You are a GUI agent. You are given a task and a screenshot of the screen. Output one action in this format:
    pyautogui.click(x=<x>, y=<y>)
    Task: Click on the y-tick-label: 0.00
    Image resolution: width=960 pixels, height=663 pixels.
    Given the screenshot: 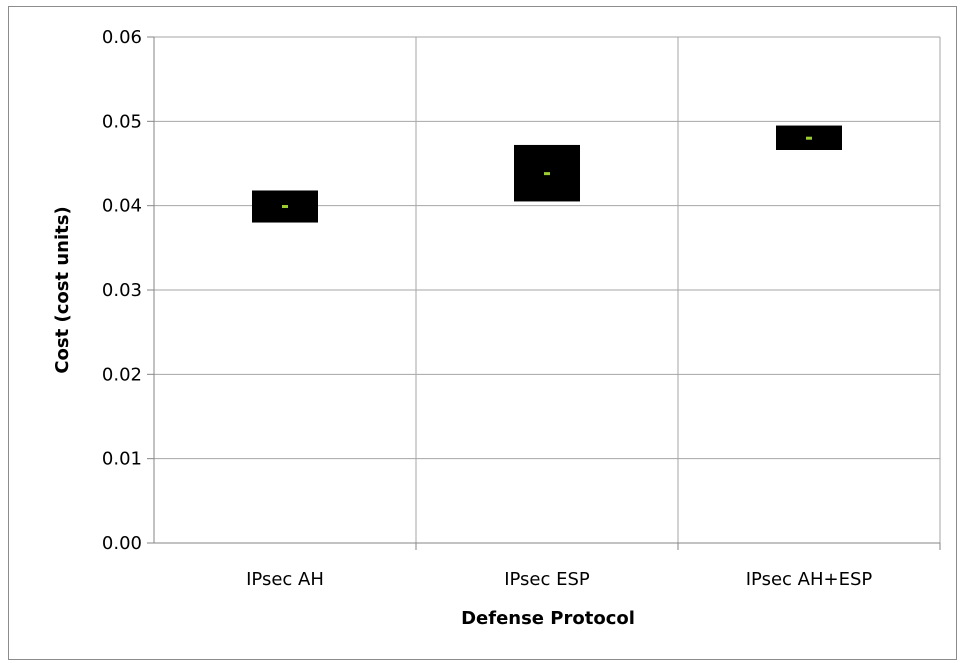 What is the action you would take?
    pyautogui.click(x=122, y=543)
    